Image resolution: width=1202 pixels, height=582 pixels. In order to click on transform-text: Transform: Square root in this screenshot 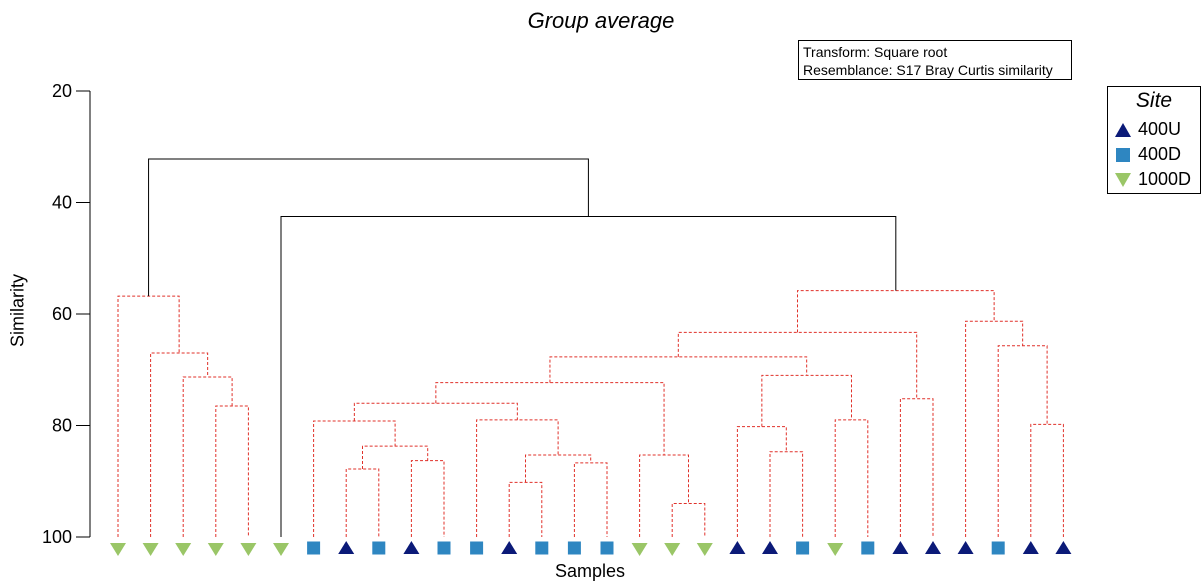, I will do `click(875, 52)`.